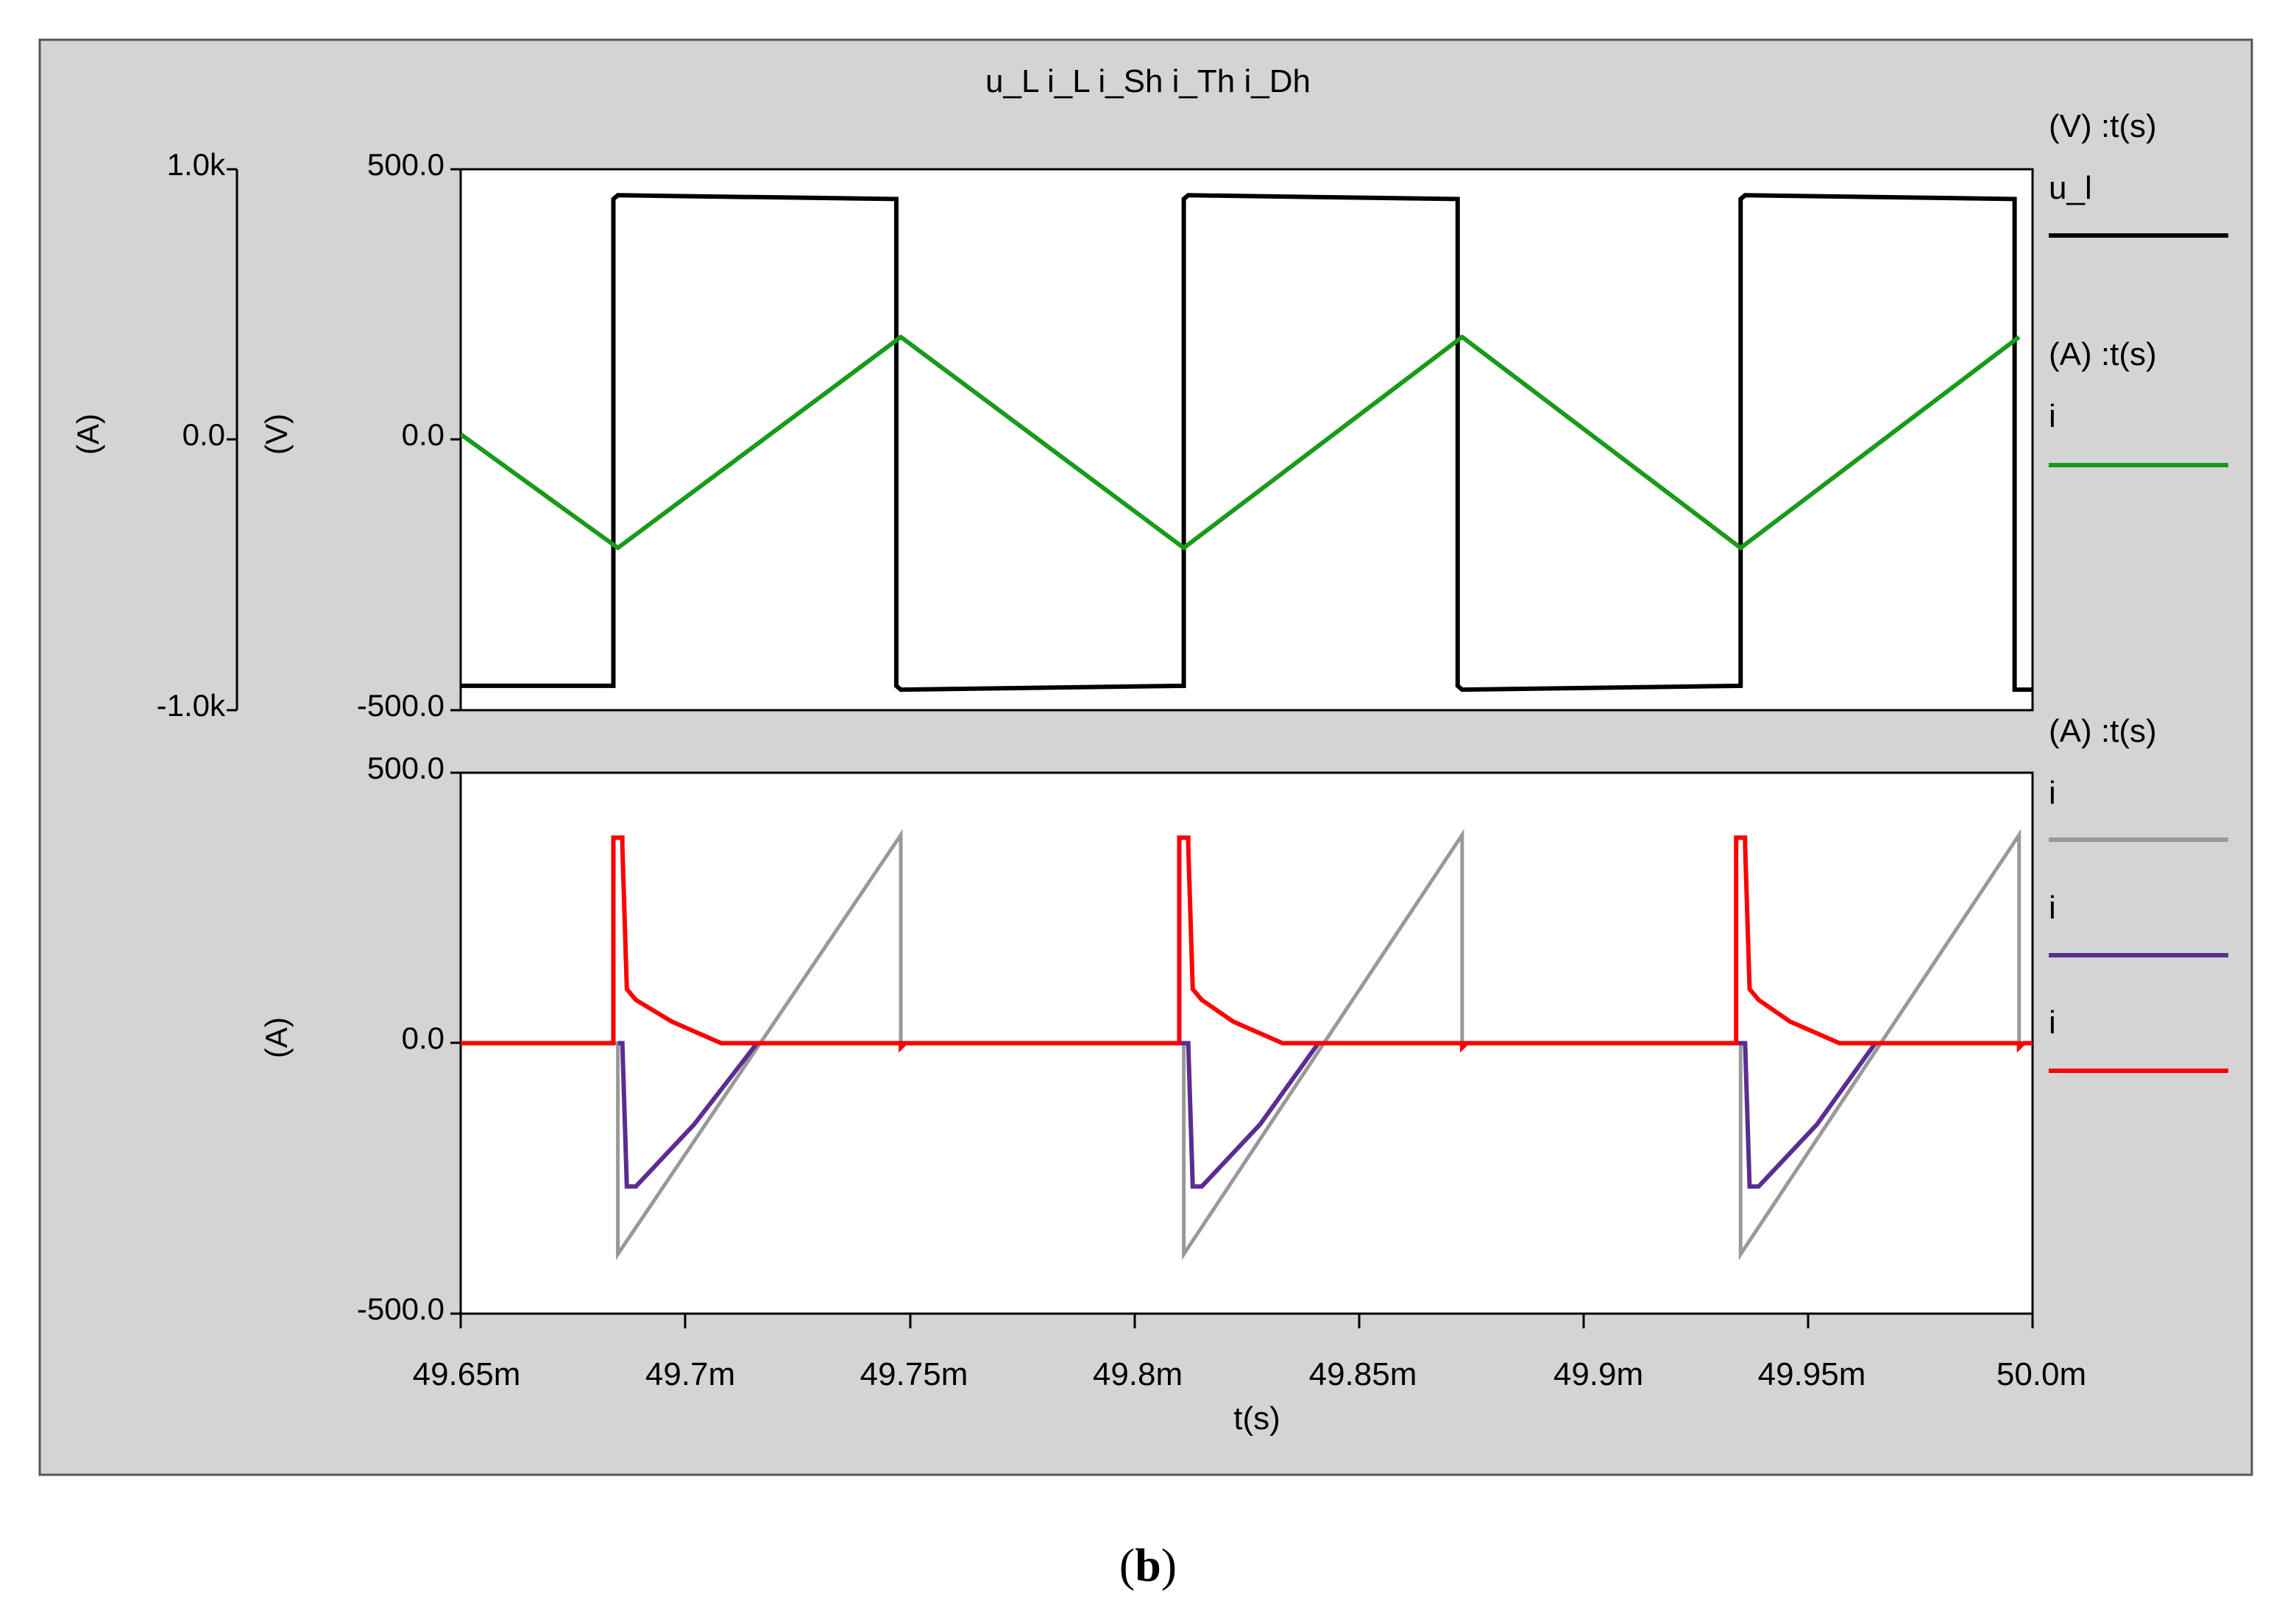  Describe the element at coordinates (360, 1038) in the screenshot. I see `bottom-left-axis: 500.0 0.0 -500.0 (A)` at that location.